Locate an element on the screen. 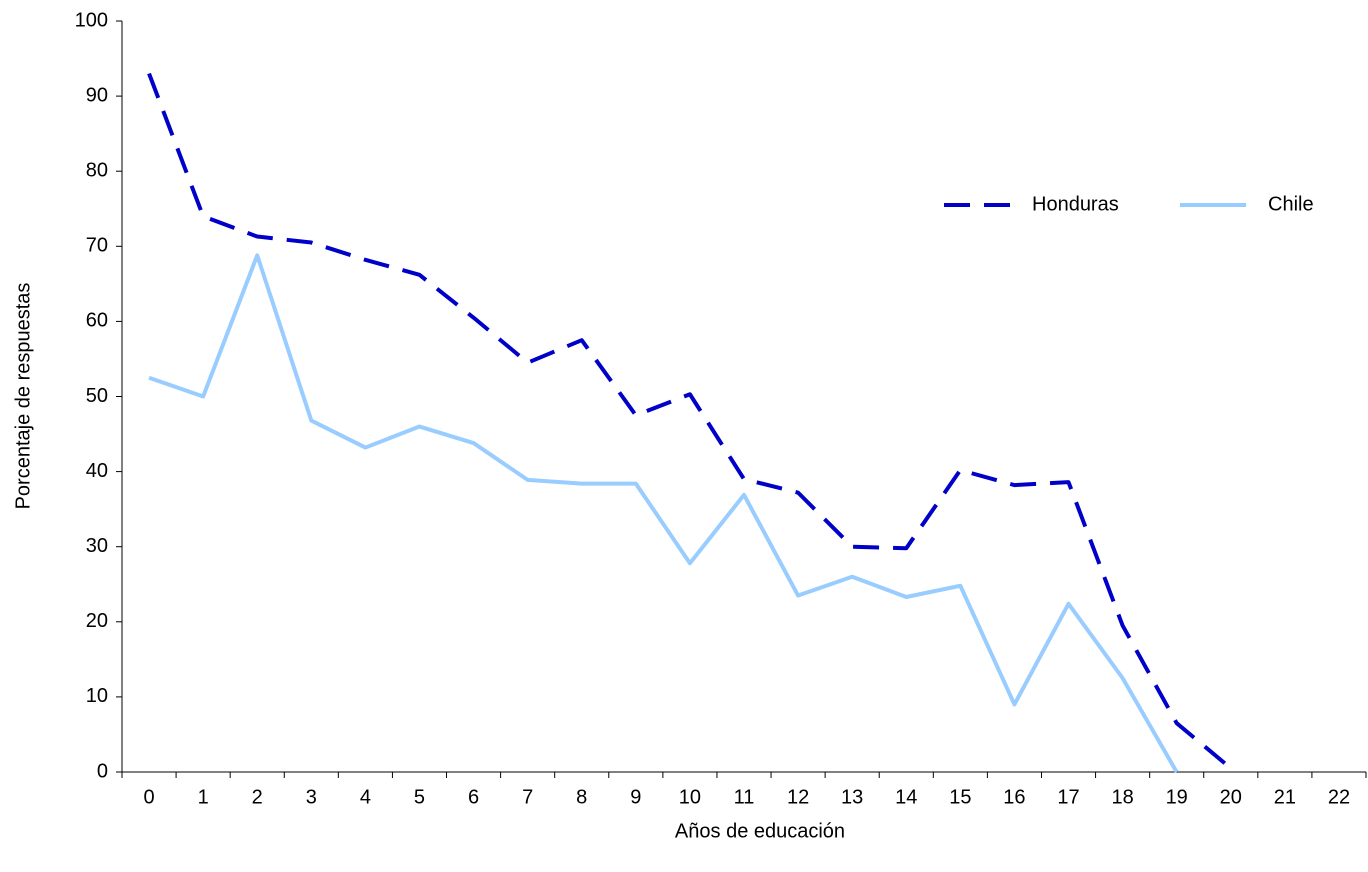 Image resolution: width=1368 pixels, height=872 pixels. x-tick-label: 9 is located at coordinates (635, 797).